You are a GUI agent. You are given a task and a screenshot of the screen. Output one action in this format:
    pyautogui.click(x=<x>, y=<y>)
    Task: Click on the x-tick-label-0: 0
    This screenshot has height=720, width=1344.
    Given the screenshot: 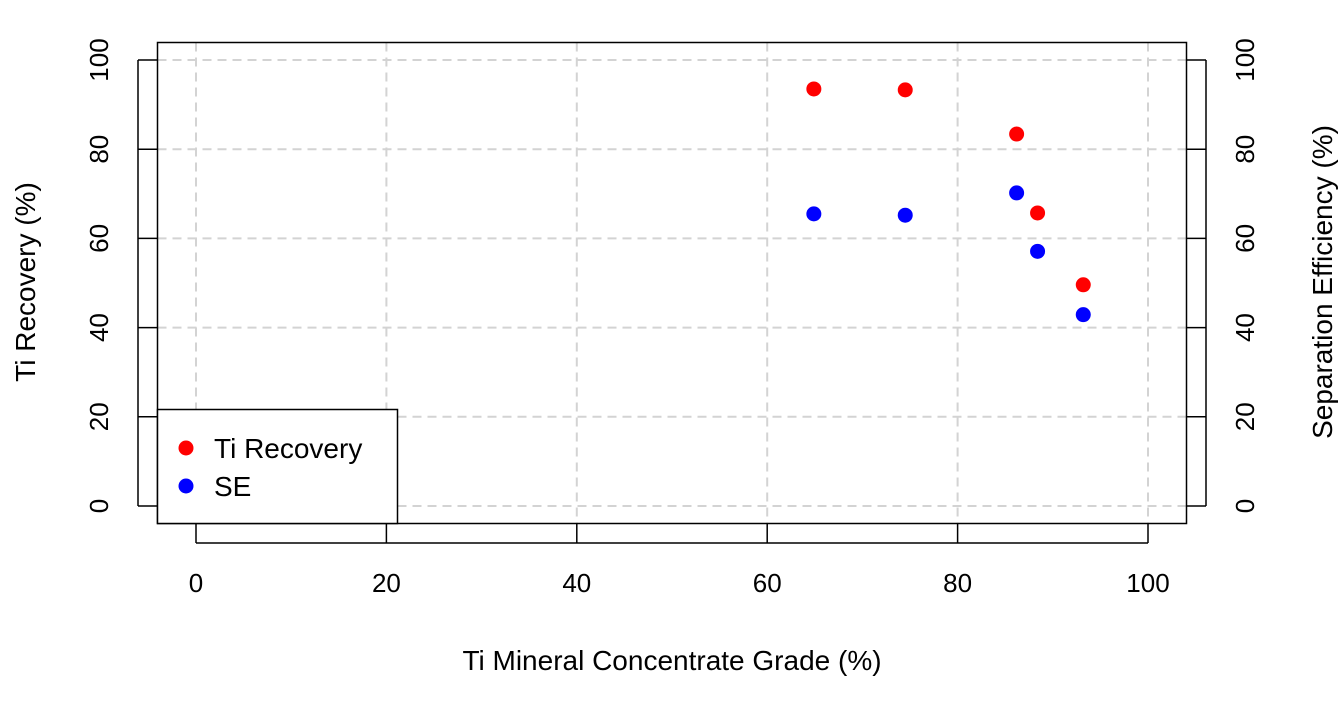 What is the action you would take?
    pyautogui.click(x=196, y=583)
    